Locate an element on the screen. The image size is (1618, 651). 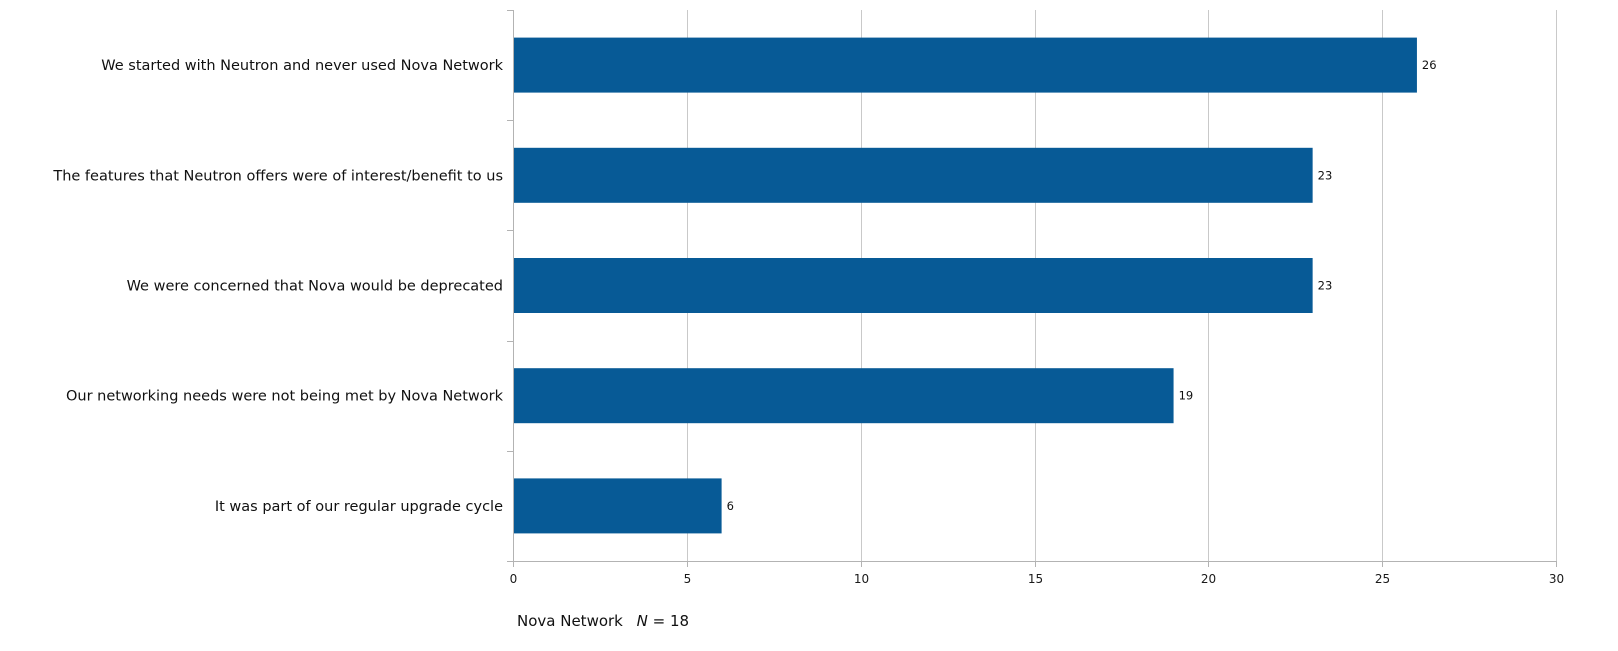
category-label: It was part of our regular upgrade cycle is located at coordinates (359, 507).